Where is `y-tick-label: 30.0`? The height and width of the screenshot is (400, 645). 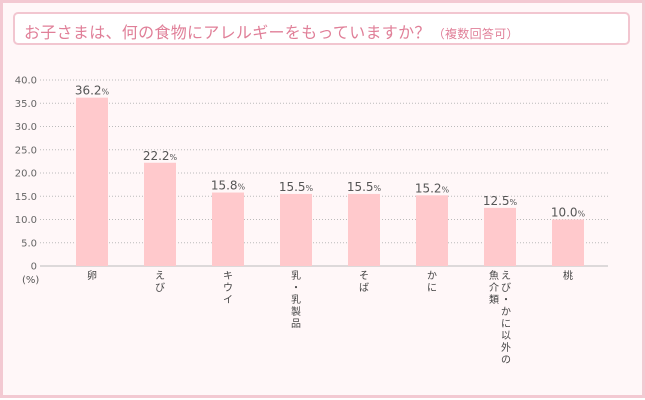 y-tick-label: 30.0 is located at coordinates (26, 127).